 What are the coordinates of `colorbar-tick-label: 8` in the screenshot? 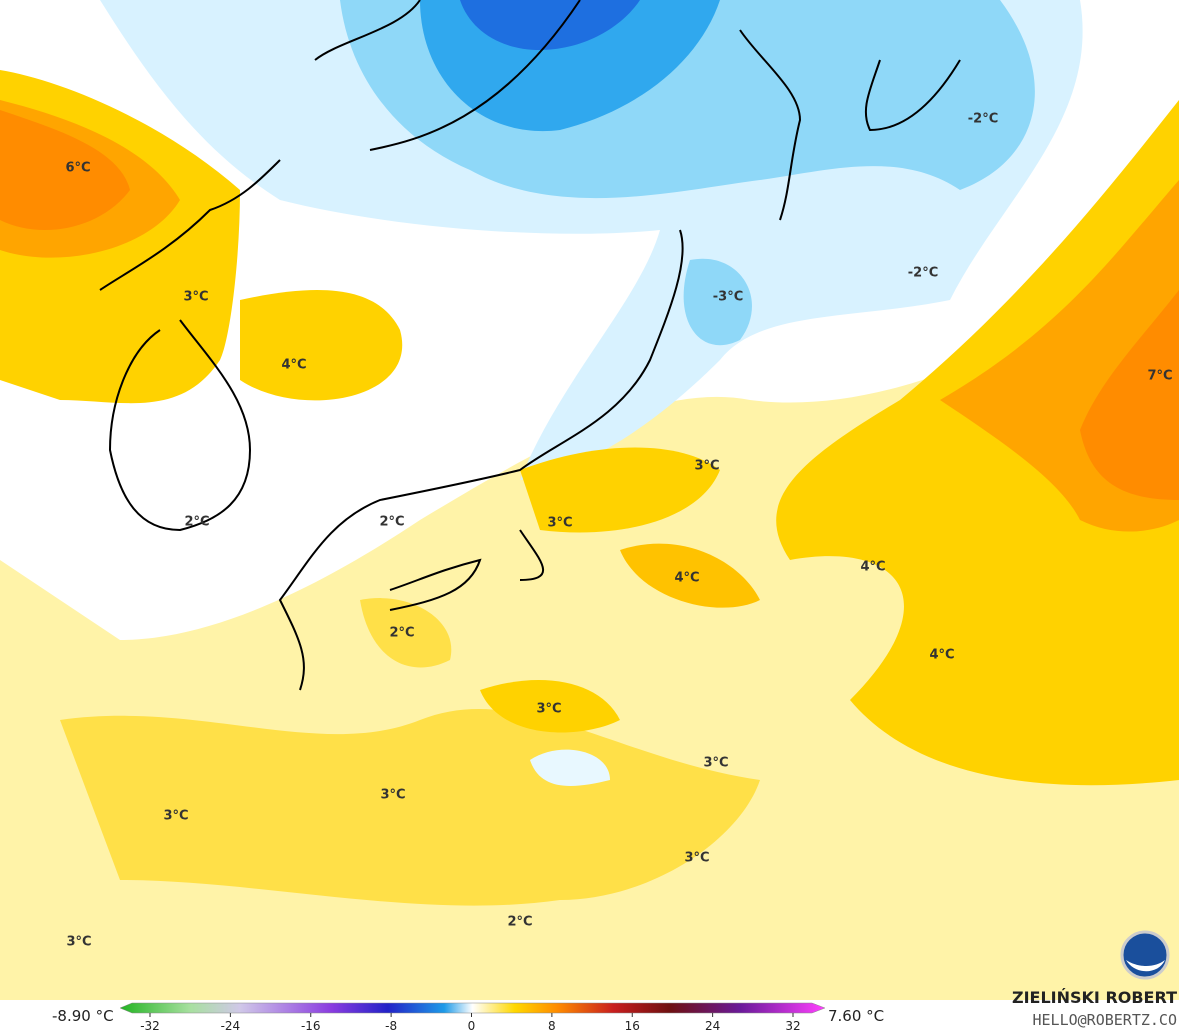 It's located at (552, 1026).